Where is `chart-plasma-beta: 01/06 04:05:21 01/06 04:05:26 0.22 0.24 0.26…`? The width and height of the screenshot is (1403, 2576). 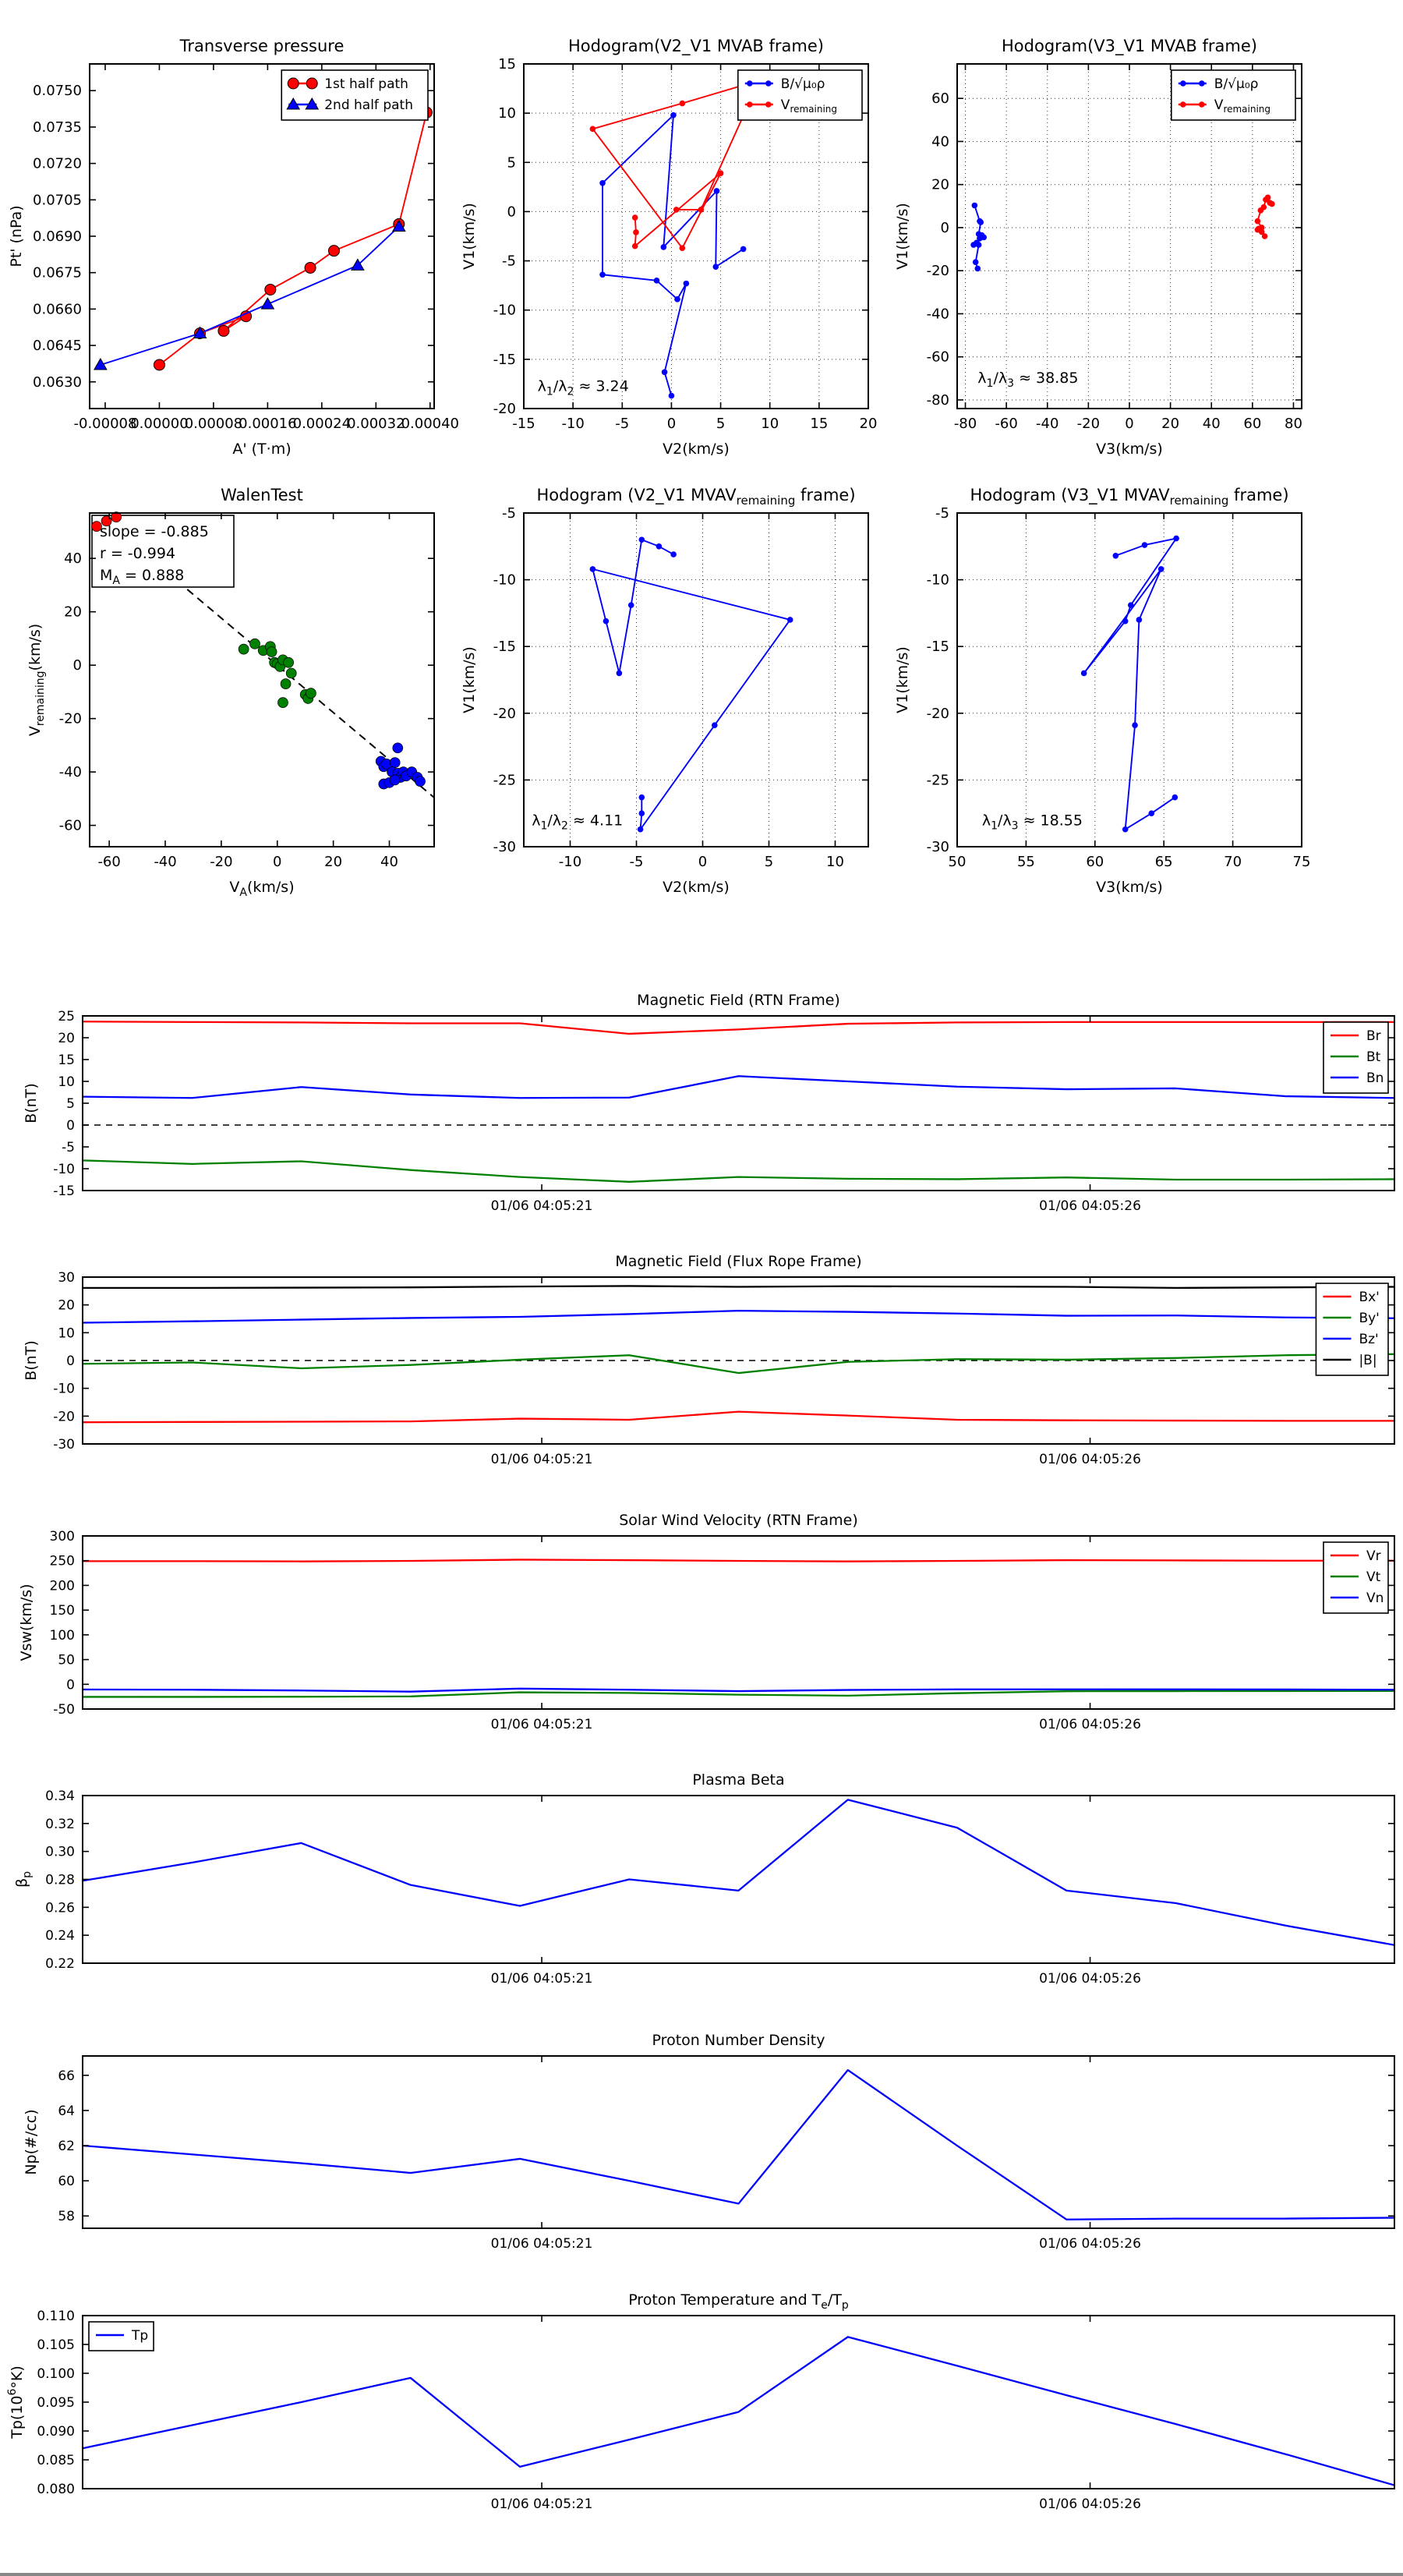 chart-plasma-beta: 01/06 04:05:21 01/06 04:05:26 0.22 0.24 0.26… is located at coordinates (704, 1879).